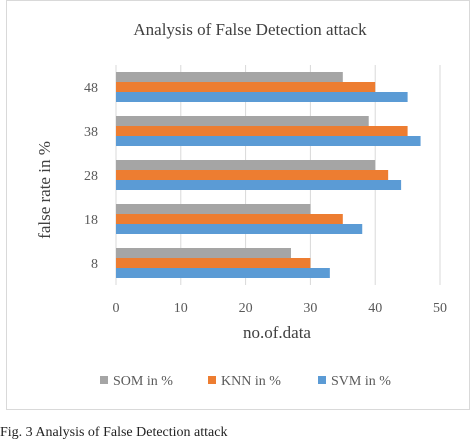  Describe the element at coordinates (310, 308) in the screenshot. I see `x-tick-label: 30` at that location.